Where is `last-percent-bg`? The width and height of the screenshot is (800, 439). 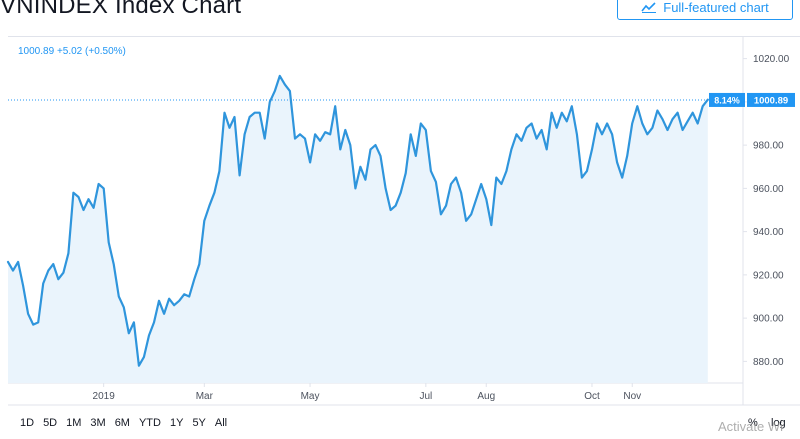
last-percent-bg is located at coordinates (727, 99).